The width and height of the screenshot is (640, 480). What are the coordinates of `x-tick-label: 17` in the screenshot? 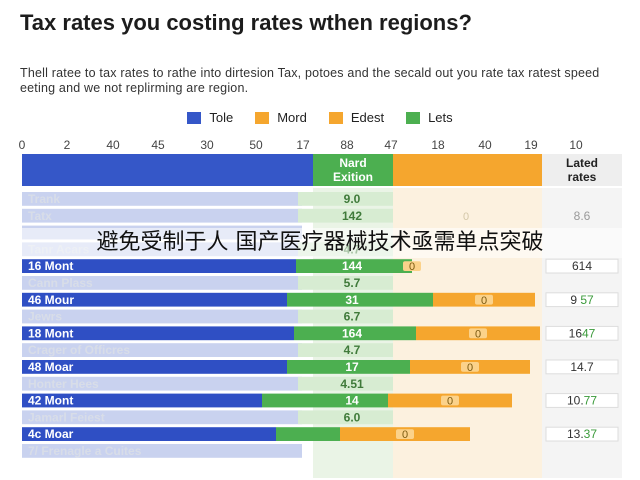 It's located at (303, 145).